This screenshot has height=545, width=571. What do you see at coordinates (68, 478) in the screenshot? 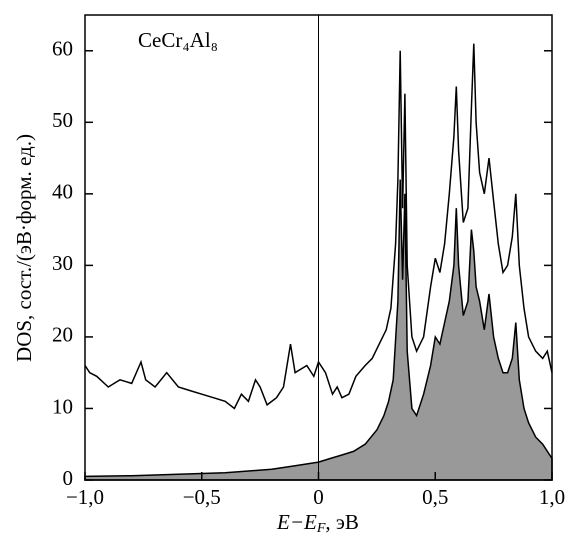
I see `y-tick-label: 0` at bounding box center [68, 478].